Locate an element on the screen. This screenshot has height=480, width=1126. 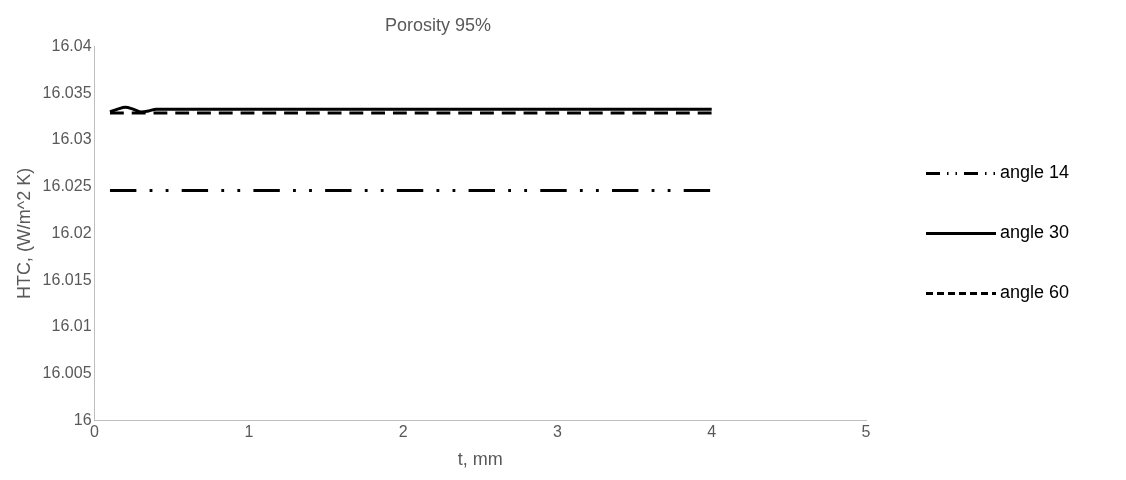
chart-title: Porosity 95% is located at coordinates (438, 24).